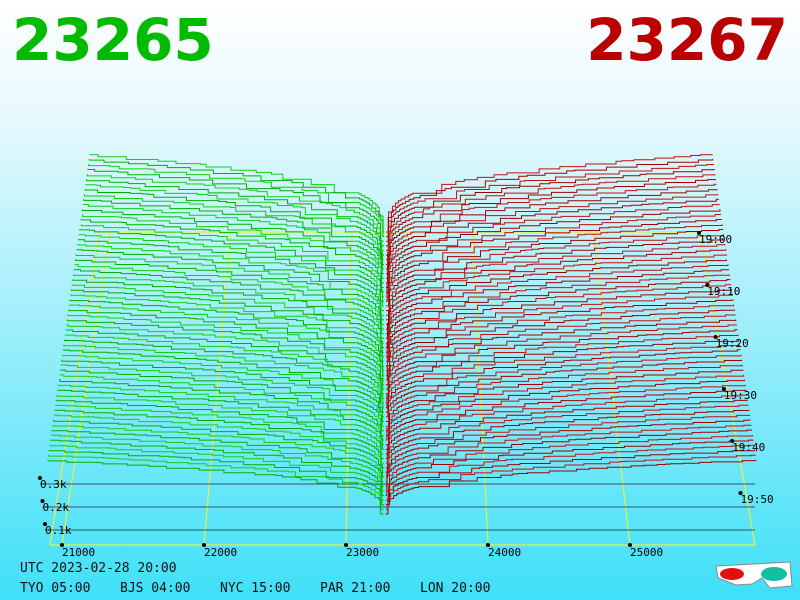 This screenshot has height=600, width=800. I want to click on volume-label: 0.1k, so click(58, 530).